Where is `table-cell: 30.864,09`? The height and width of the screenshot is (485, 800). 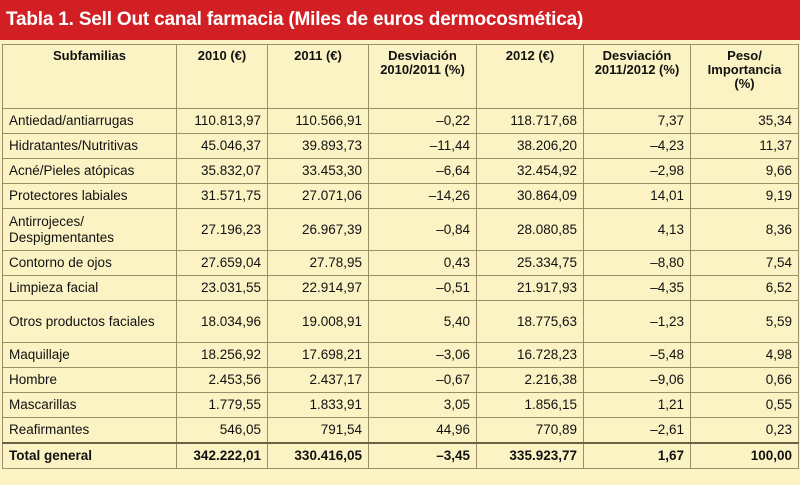 table-cell: 30.864,09 is located at coordinates (530, 196).